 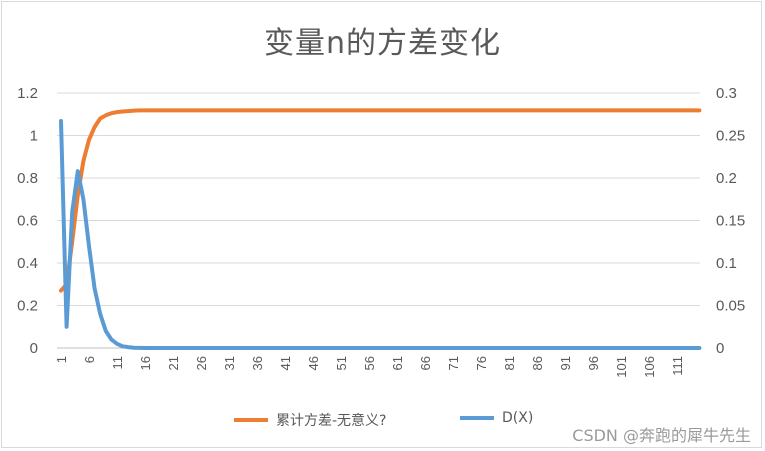 What do you see at coordinates (27, 263) in the screenshot?
I see `y-left-tick-label: 0.4` at bounding box center [27, 263].